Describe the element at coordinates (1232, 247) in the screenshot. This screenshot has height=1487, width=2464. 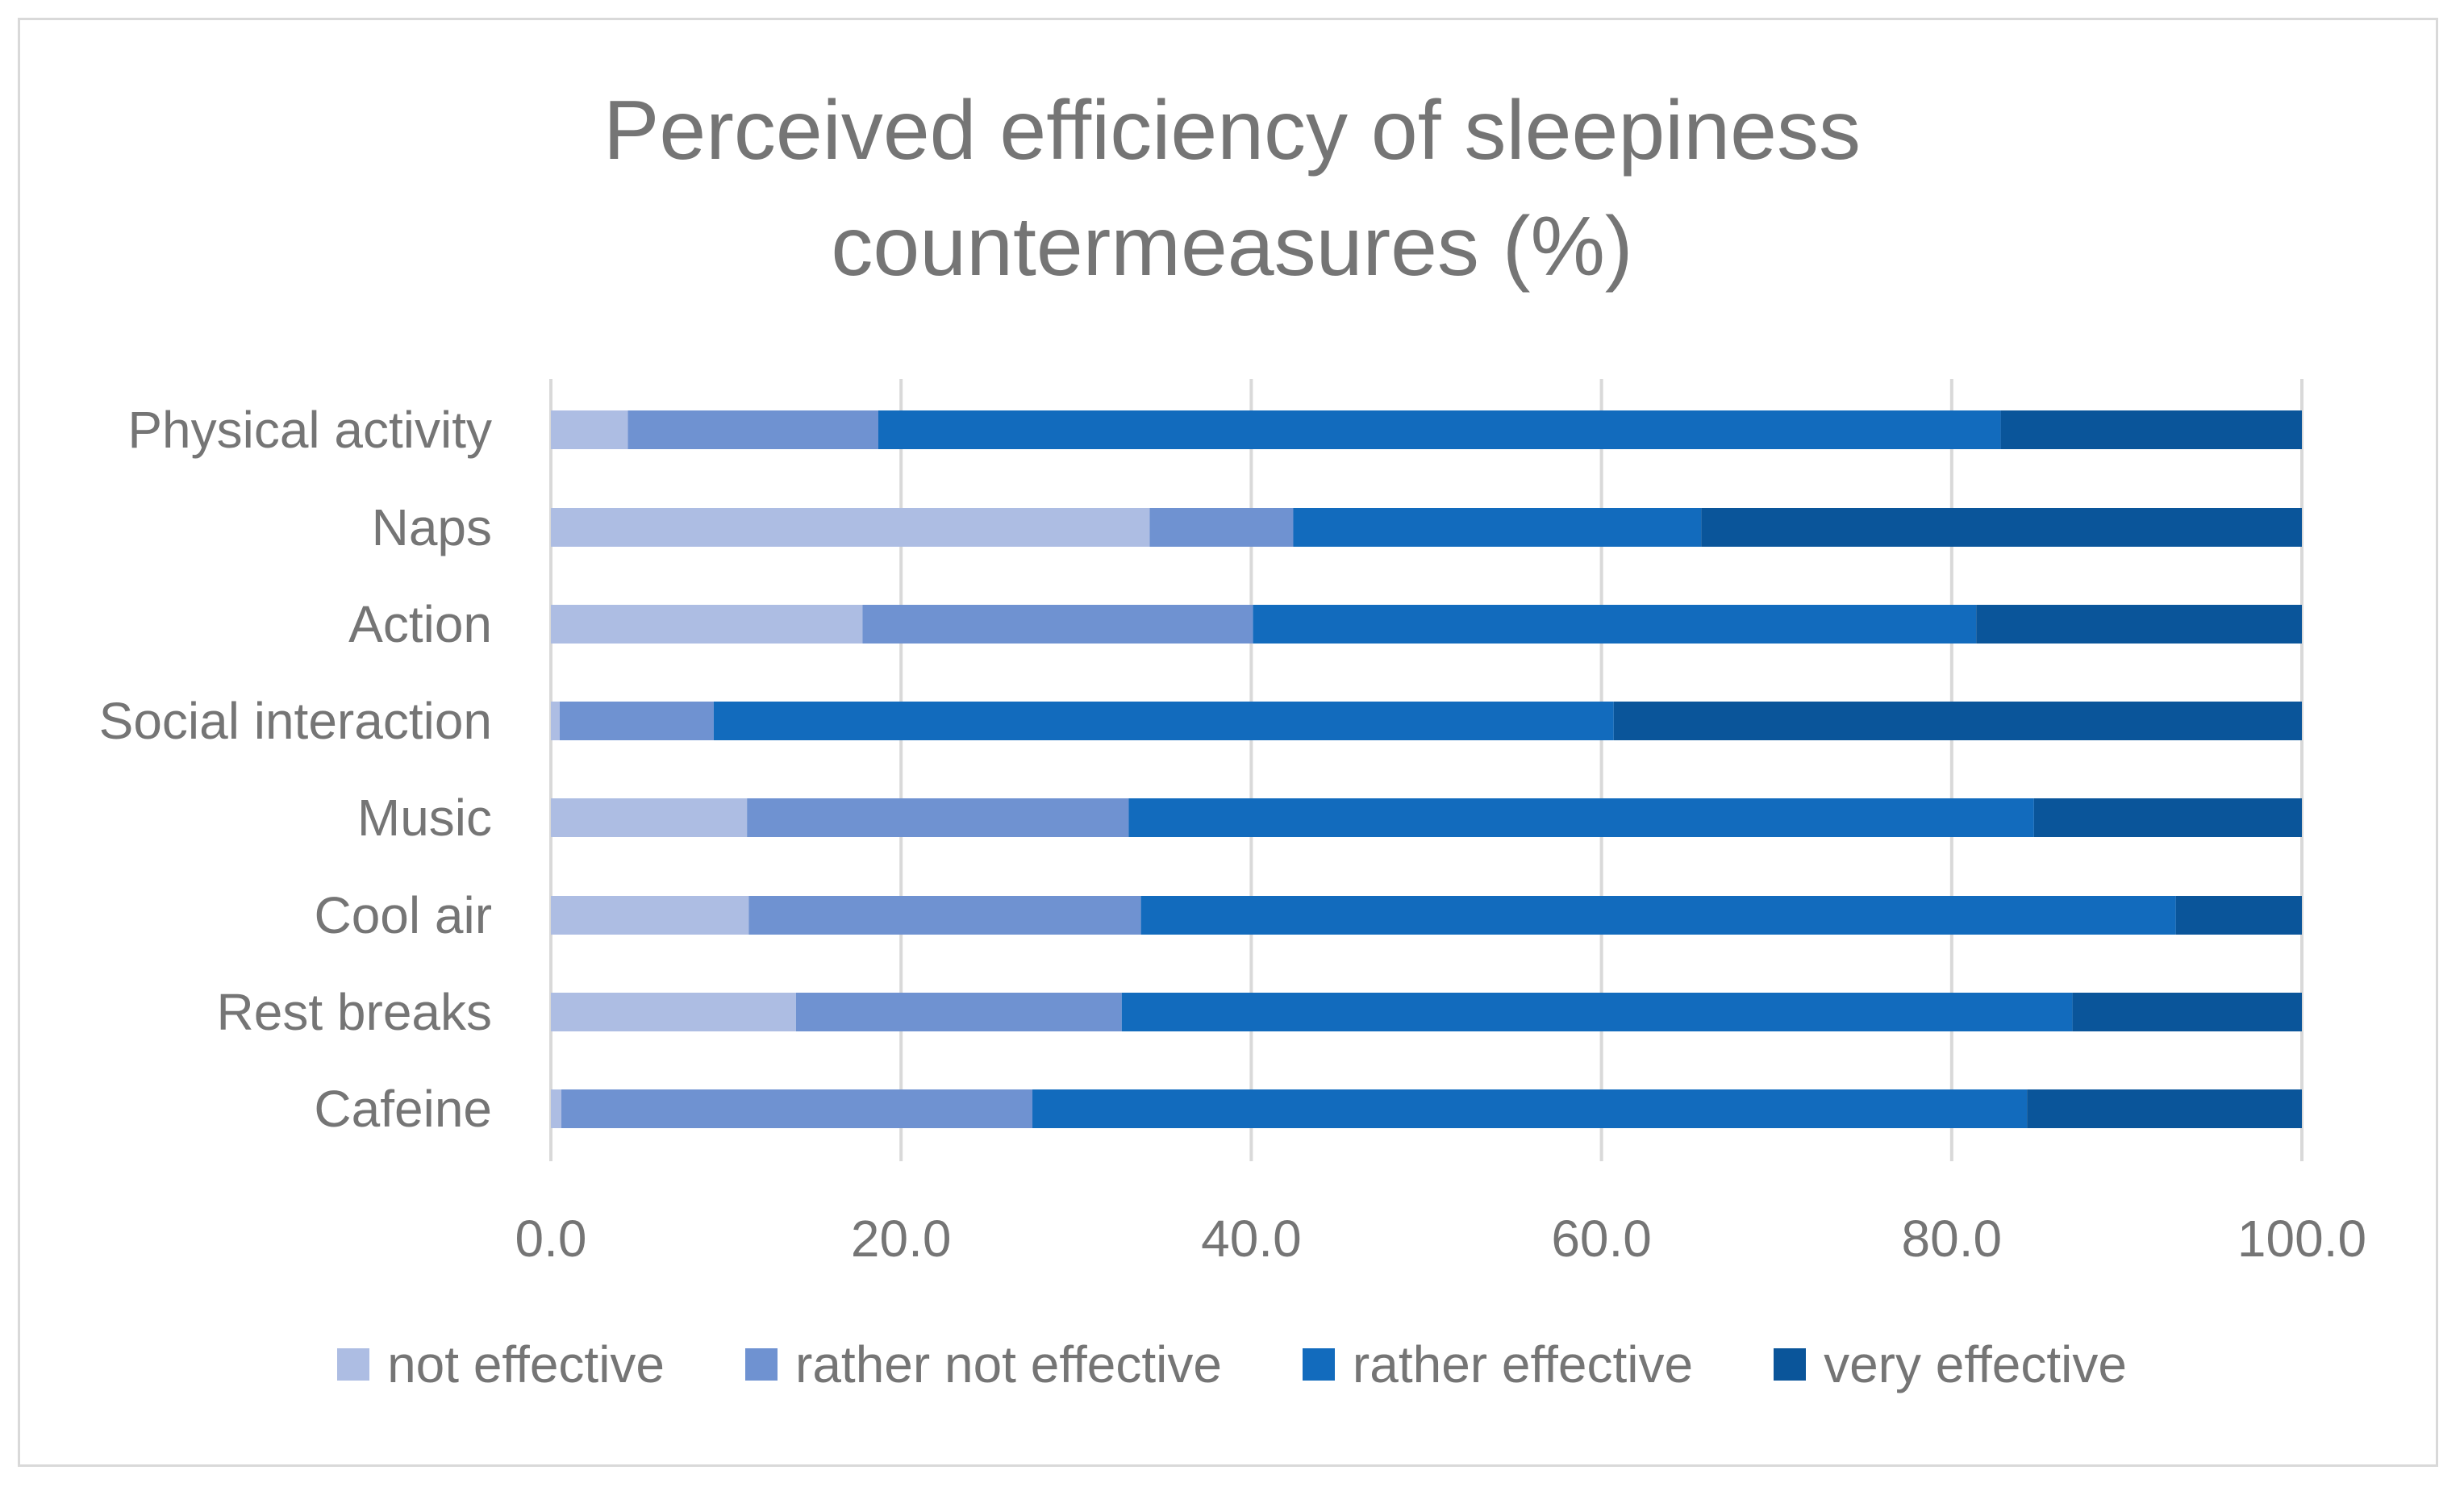
I see `chart-title-line-2: countermeasures (%)` at that location.